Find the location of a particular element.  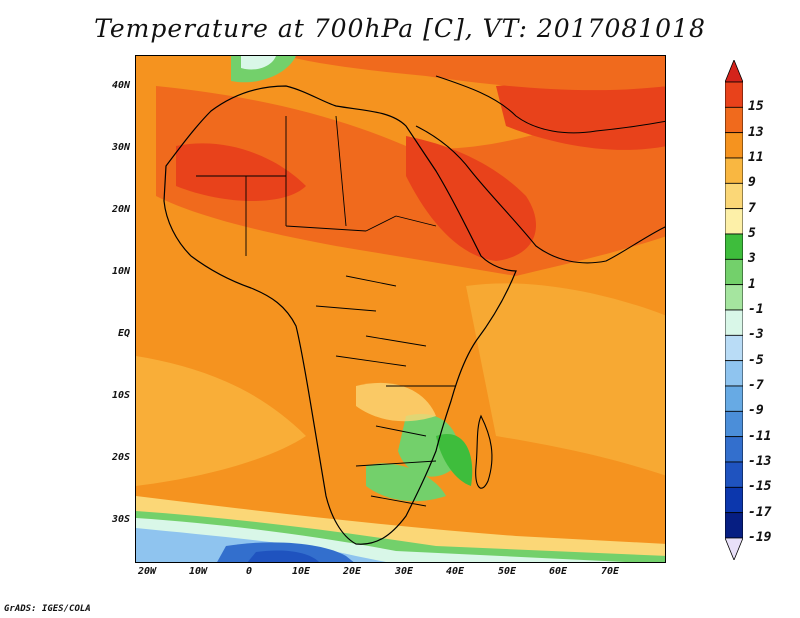

lat-label-10s: 10S is located at coordinates (120, 395).